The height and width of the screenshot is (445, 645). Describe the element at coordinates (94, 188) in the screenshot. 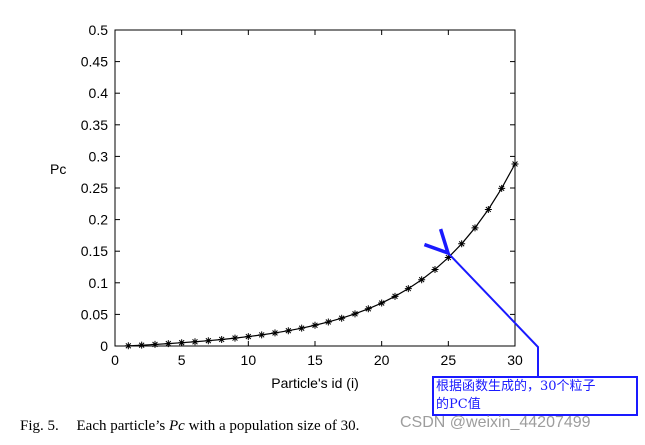

I see `y-tick-label: 0.25` at that location.